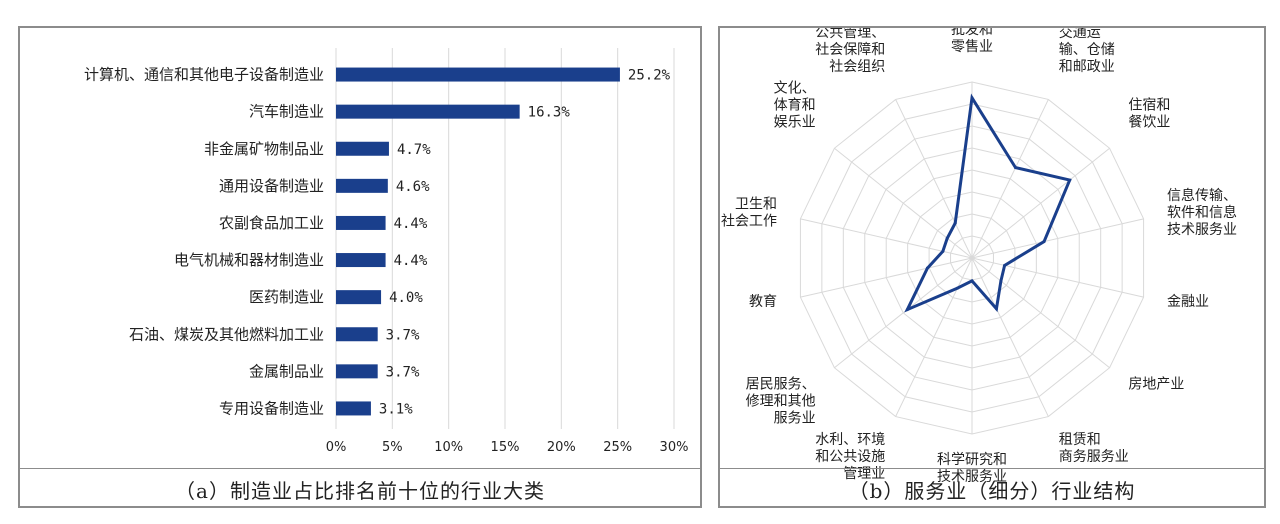 The height and width of the screenshot is (524, 1280). I want to click on data-label: 25.2%, so click(649, 76).